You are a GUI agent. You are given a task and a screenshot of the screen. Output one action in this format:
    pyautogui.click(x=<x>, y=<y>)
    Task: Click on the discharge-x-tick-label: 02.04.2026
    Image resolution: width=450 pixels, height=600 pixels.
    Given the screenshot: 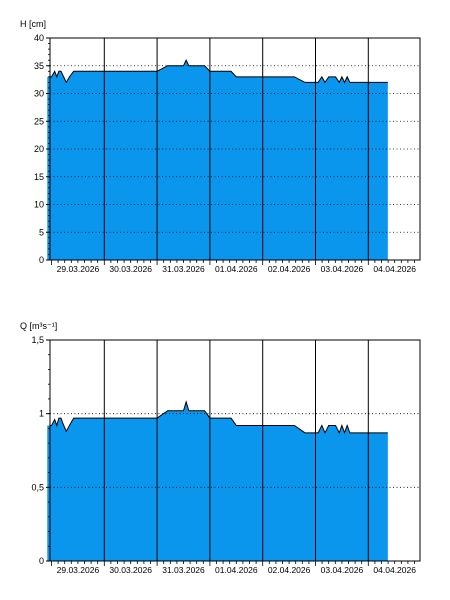 What is the action you would take?
    pyautogui.click(x=289, y=570)
    